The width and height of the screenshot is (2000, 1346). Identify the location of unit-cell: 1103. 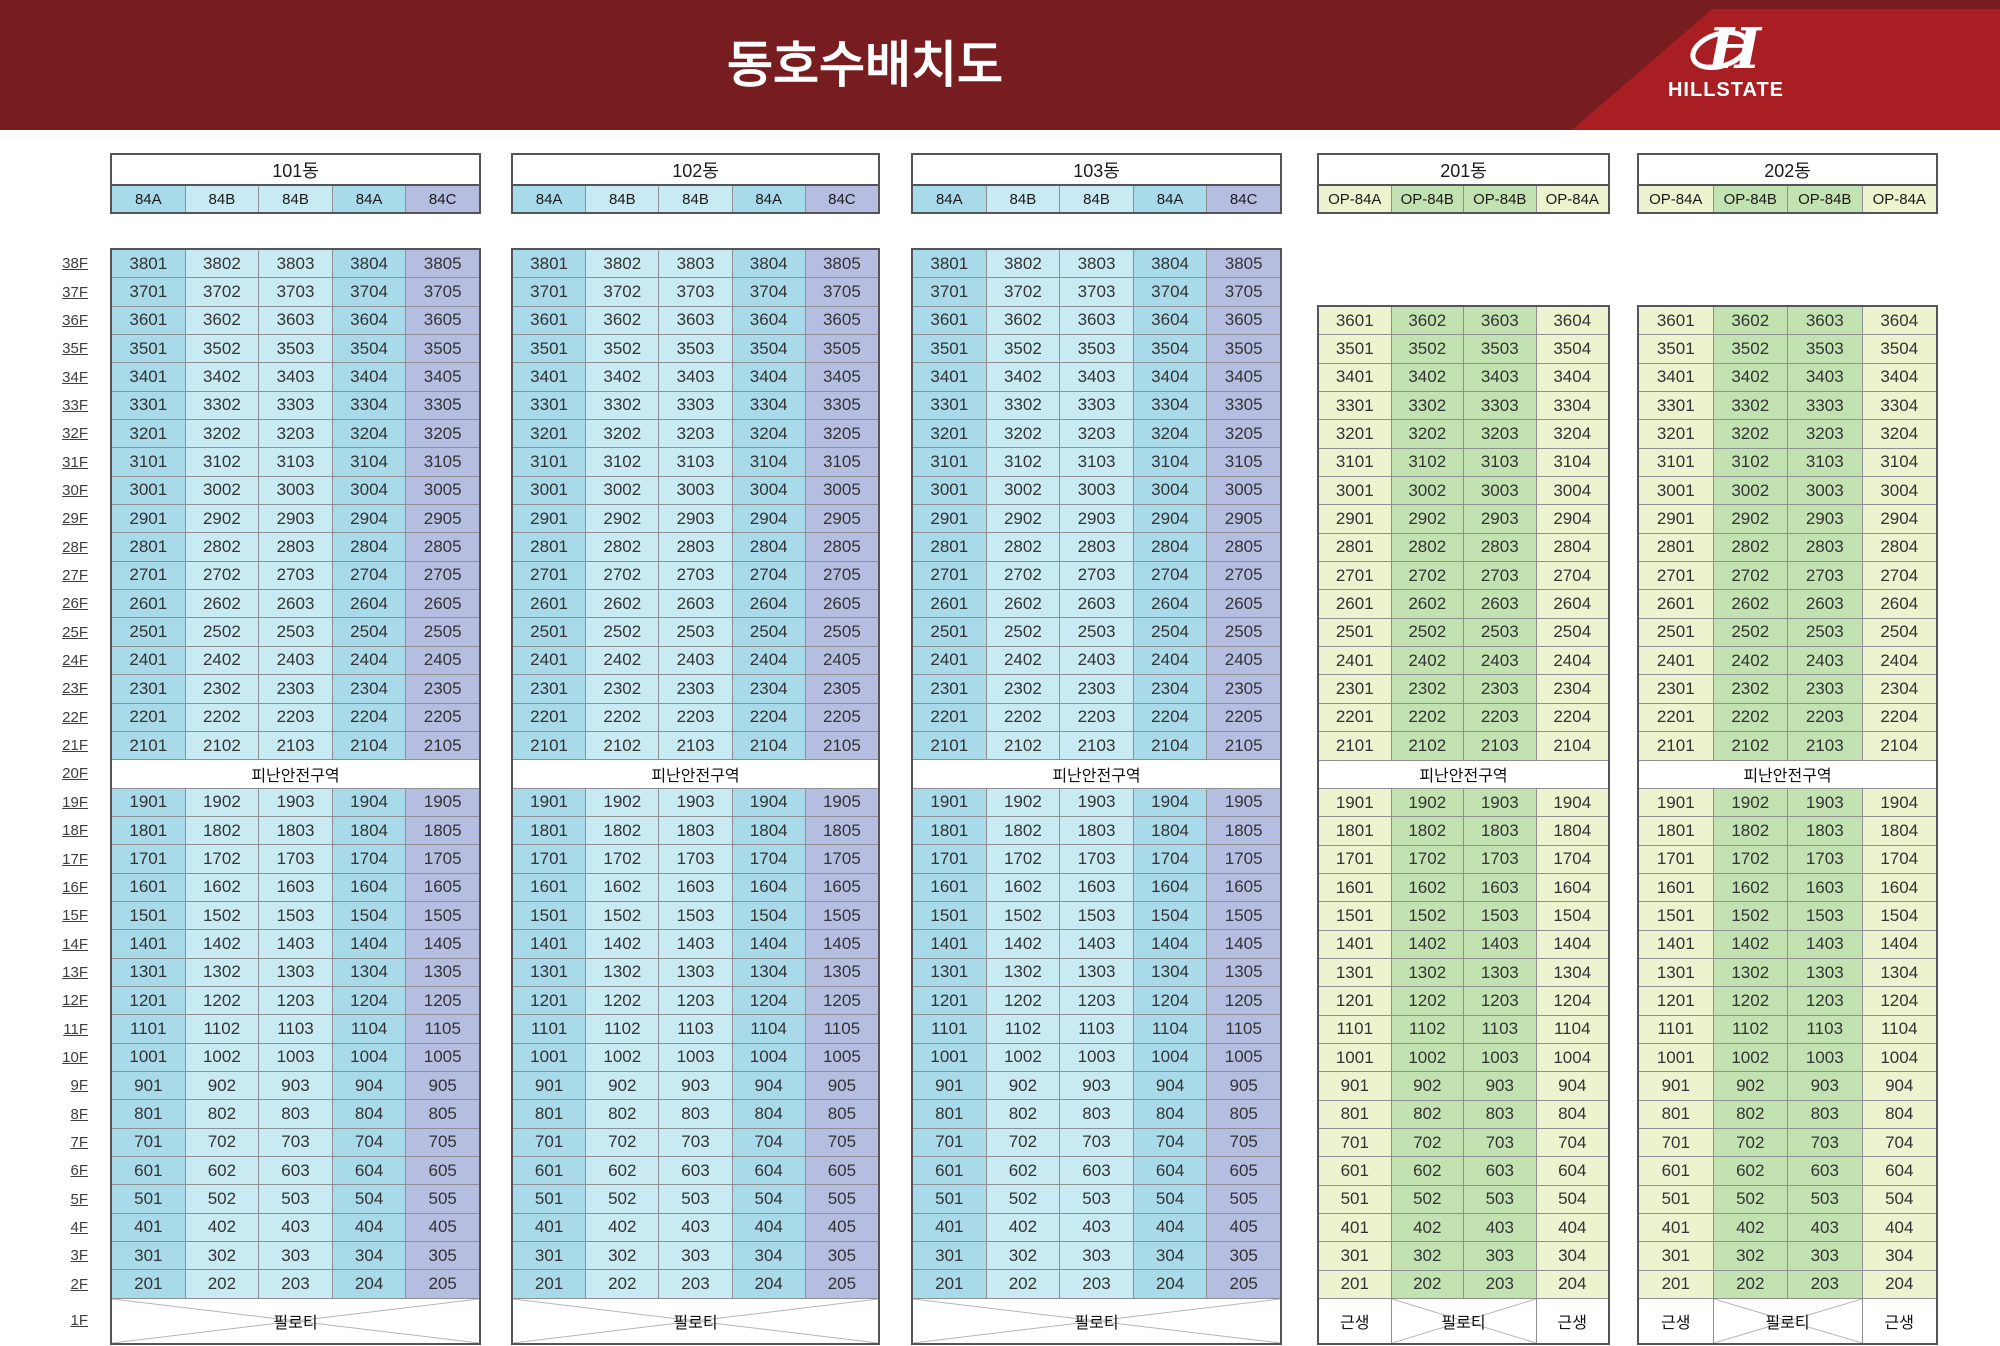
(1096, 1029).